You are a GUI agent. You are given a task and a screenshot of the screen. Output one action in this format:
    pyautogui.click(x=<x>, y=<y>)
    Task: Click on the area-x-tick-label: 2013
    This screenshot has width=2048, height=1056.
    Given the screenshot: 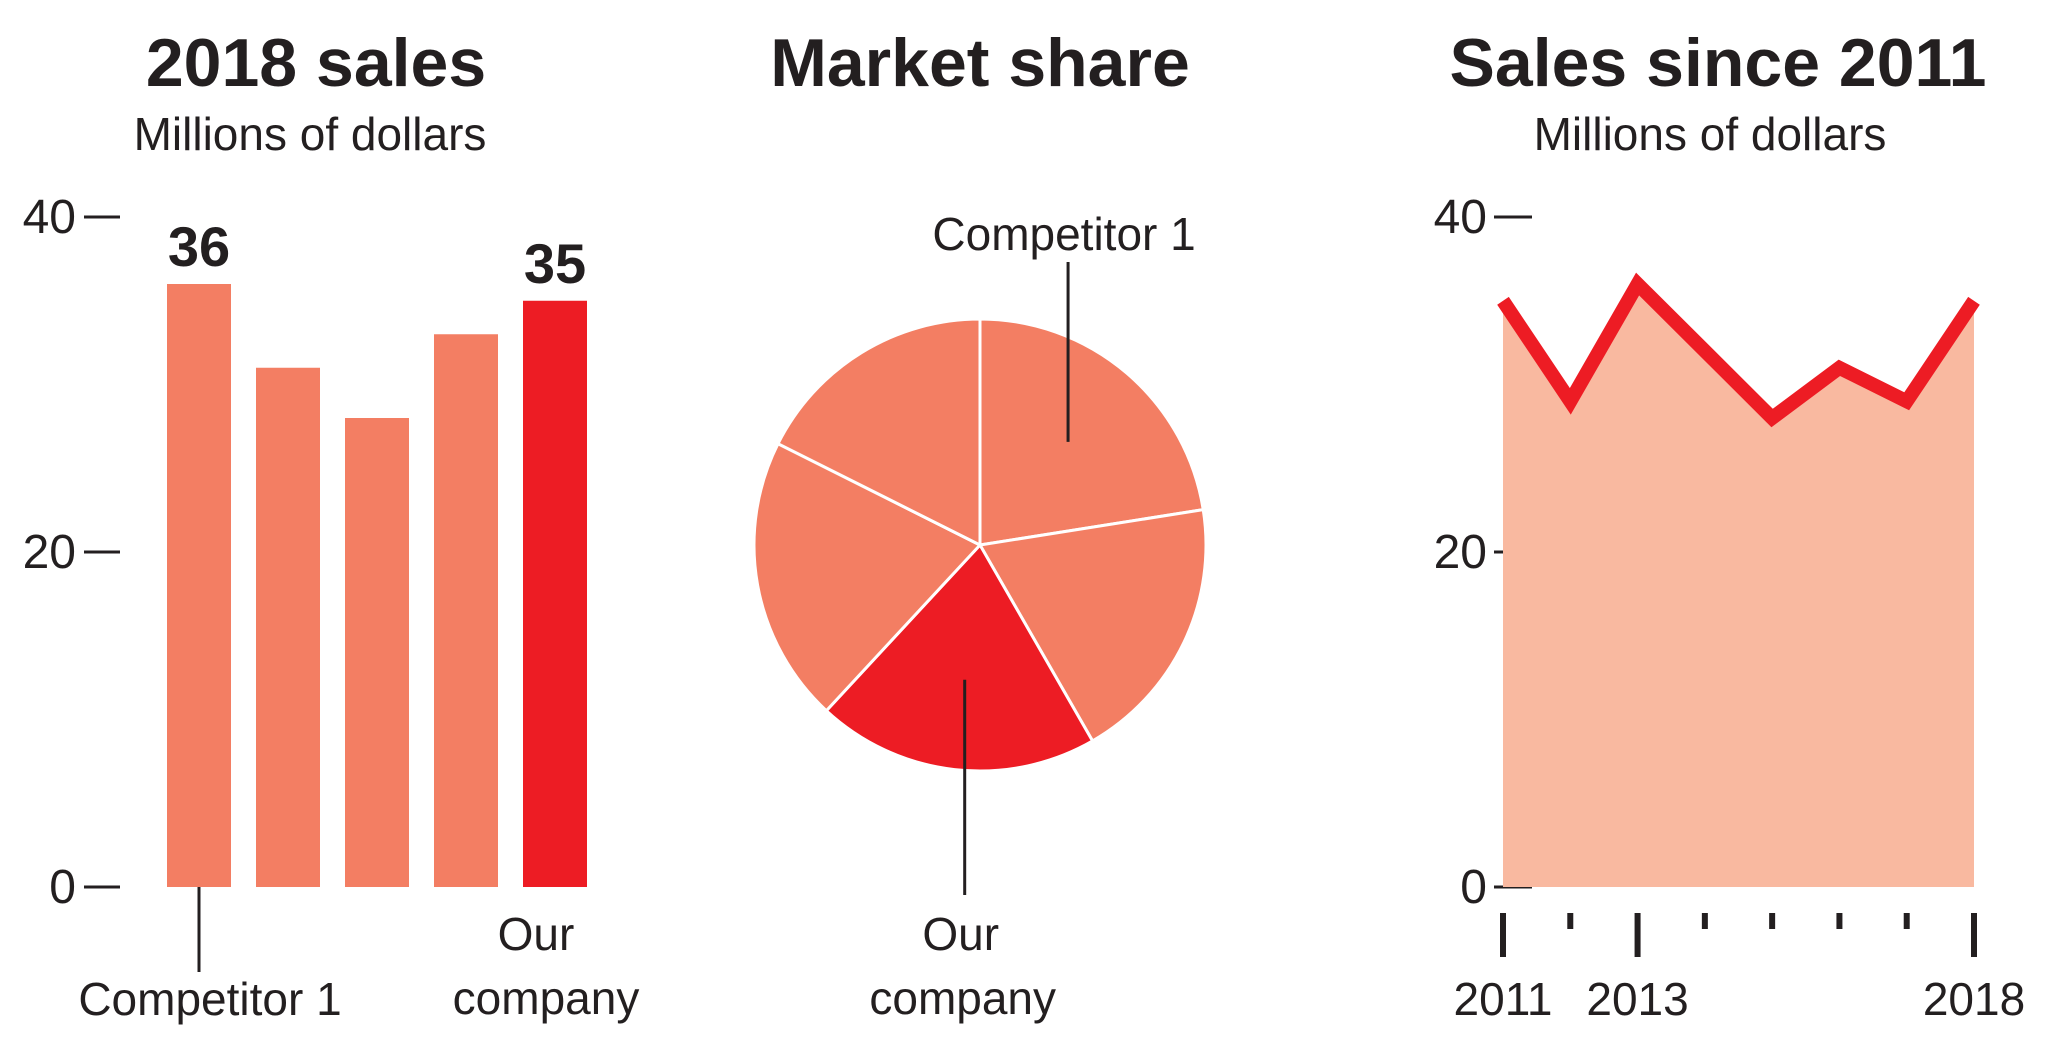 What is the action you would take?
    pyautogui.click(x=1637, y=999)
    